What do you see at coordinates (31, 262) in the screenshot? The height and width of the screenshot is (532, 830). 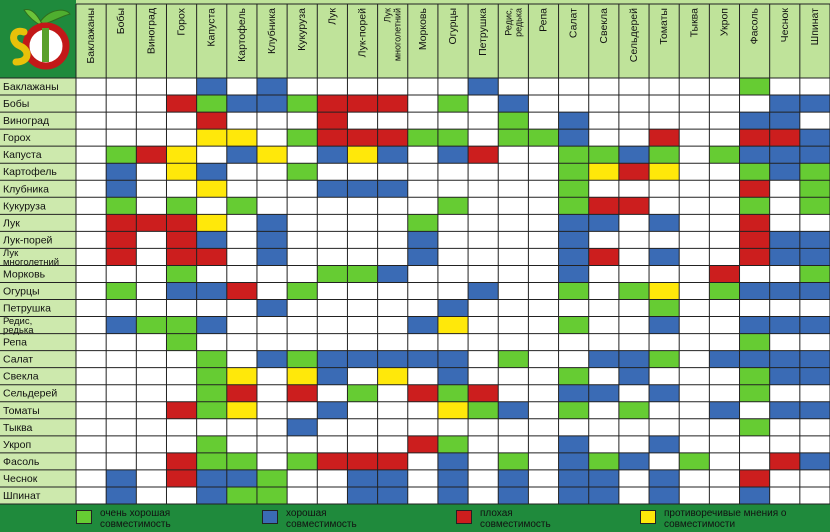 I see `row-label: многолетний` at bounding box center [31, 262].